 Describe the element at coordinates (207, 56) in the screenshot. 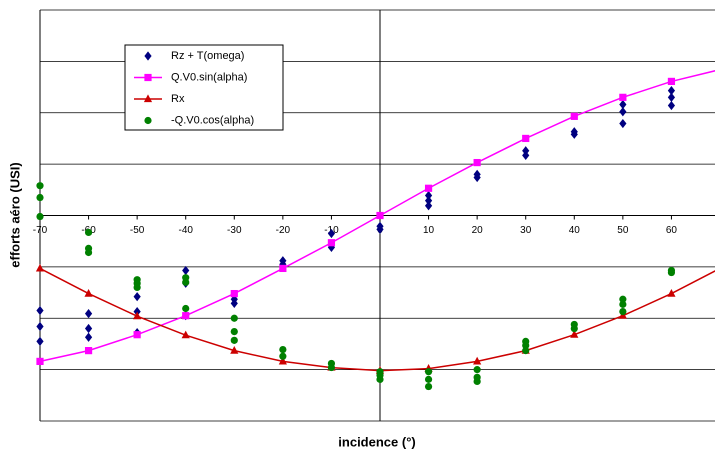

I see `legend-label: Rz + T(omega)` at that location.